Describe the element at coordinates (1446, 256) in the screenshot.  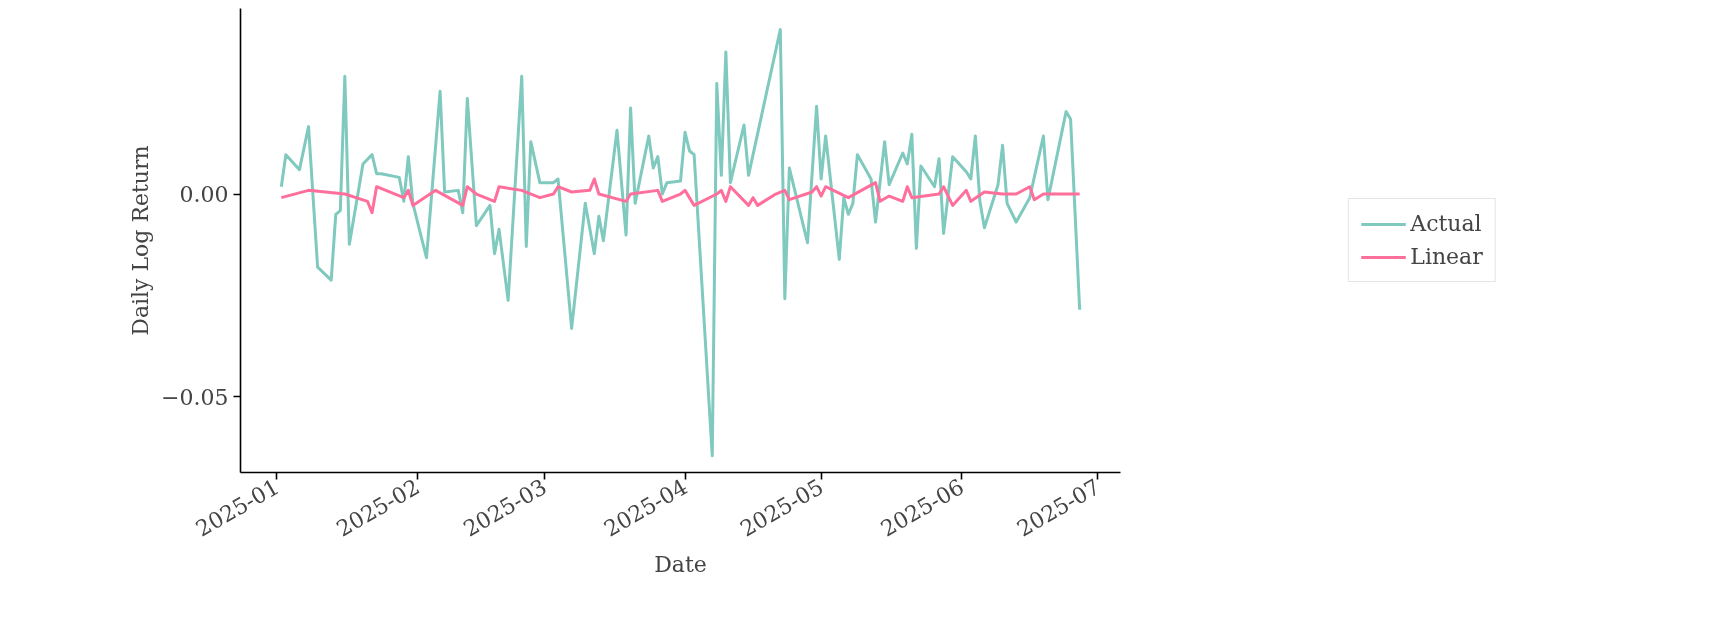
I see `legend-label: Linear` at that location.